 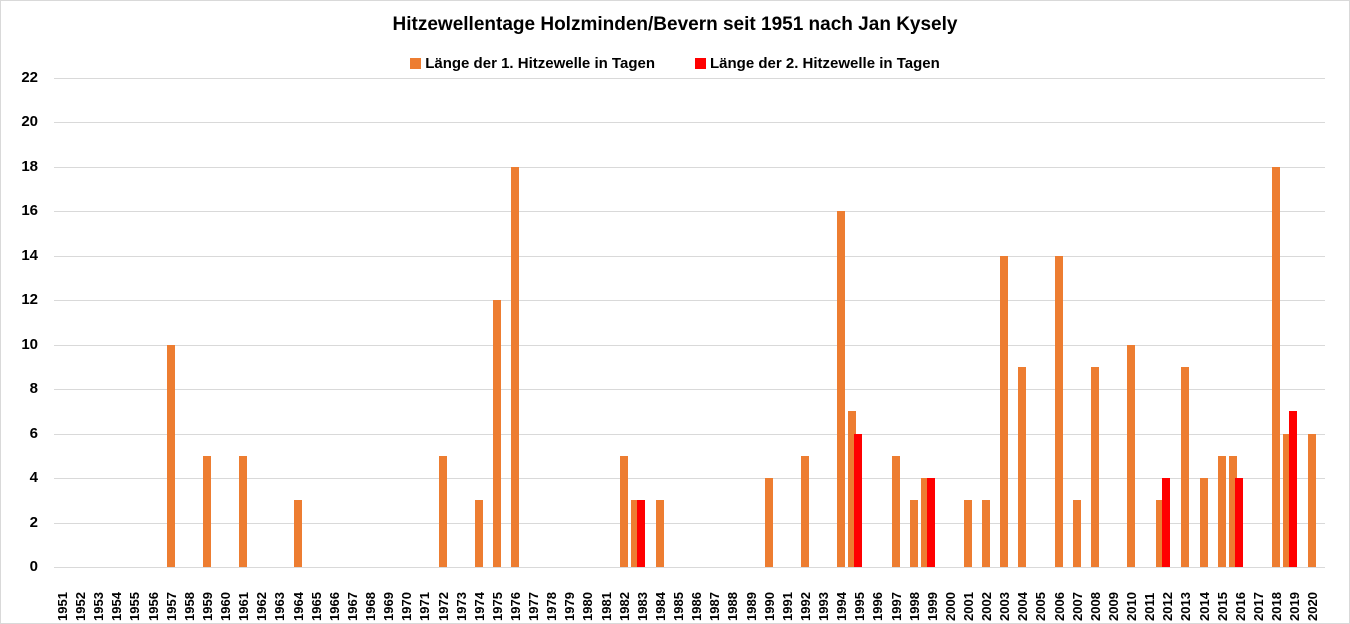 I want to click on x-tick-label: 1955, so click(x=135, y=606).